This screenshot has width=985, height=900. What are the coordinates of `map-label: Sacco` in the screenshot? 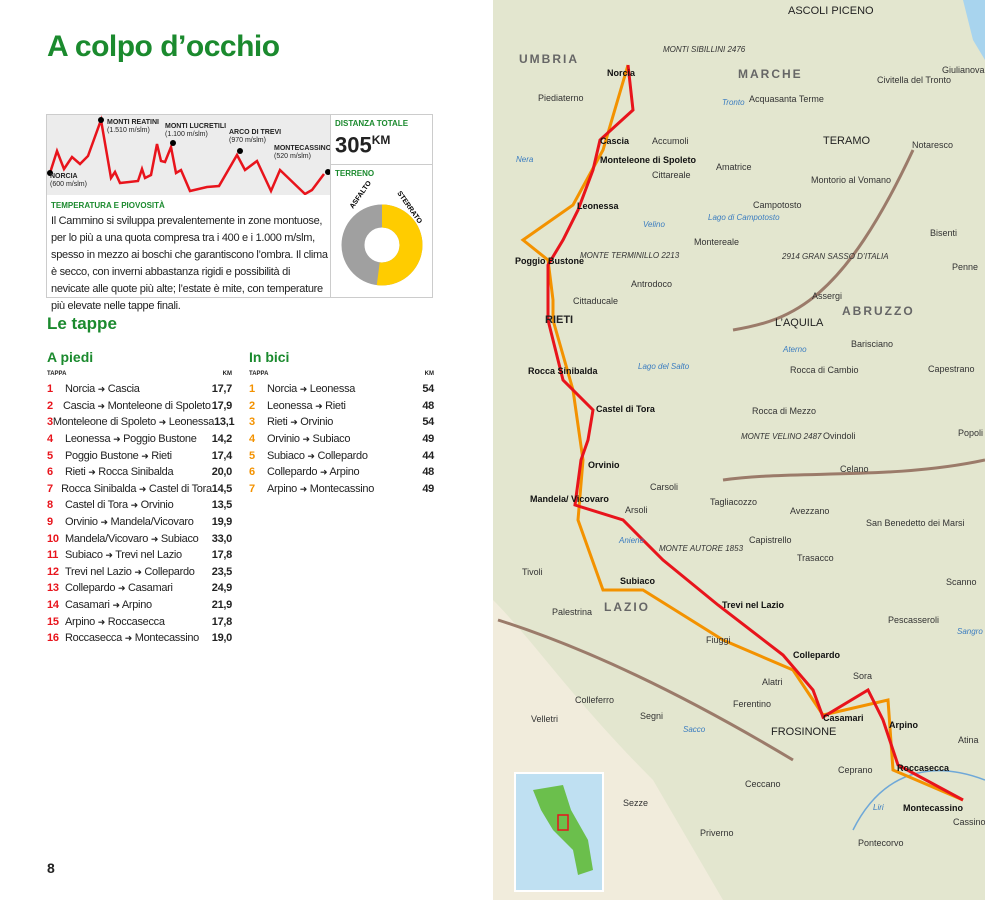 It's located at (694, 729).